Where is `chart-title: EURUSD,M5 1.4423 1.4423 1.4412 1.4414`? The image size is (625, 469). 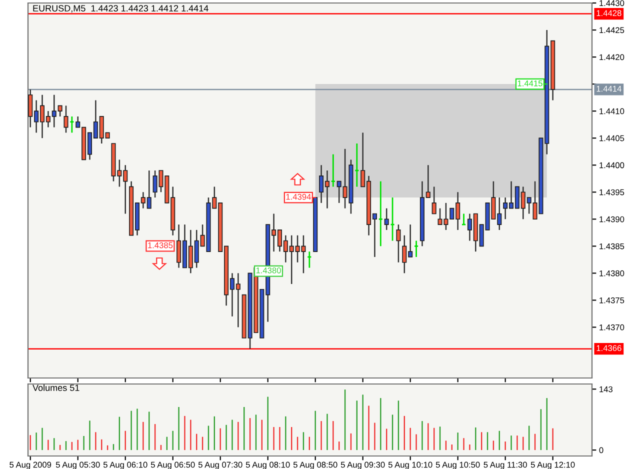
chart-title: EURUSD,M5 1.4423 1.4423 1.4412 1.4414 is located at coordinates (120, 9).